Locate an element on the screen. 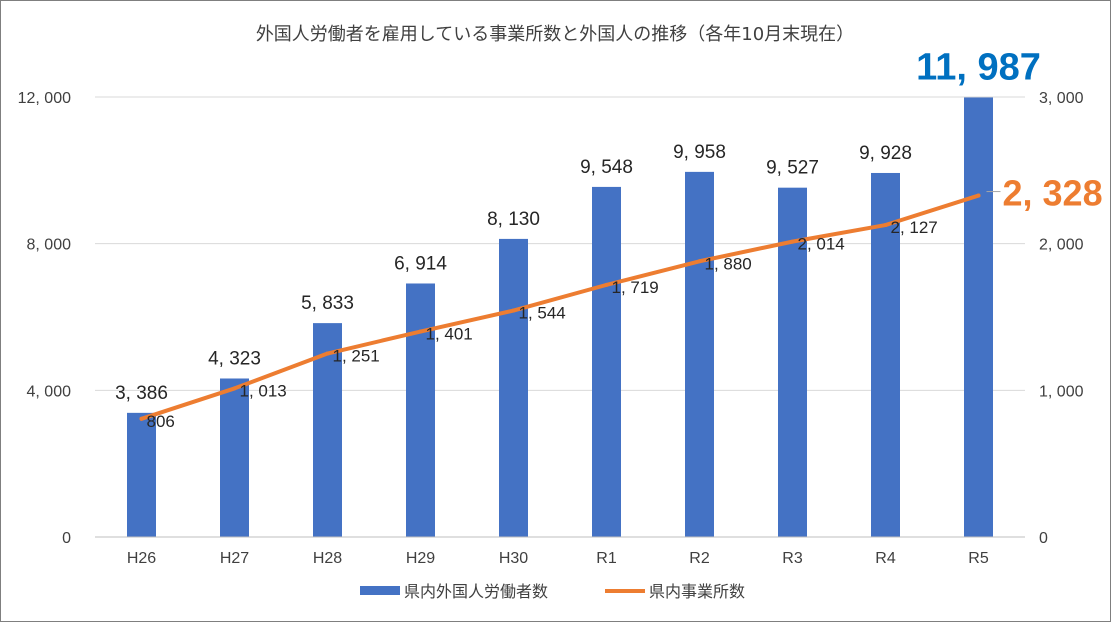 The image size is (1111, 622). legend-bar-swatch is located at coordinates (380, 590).